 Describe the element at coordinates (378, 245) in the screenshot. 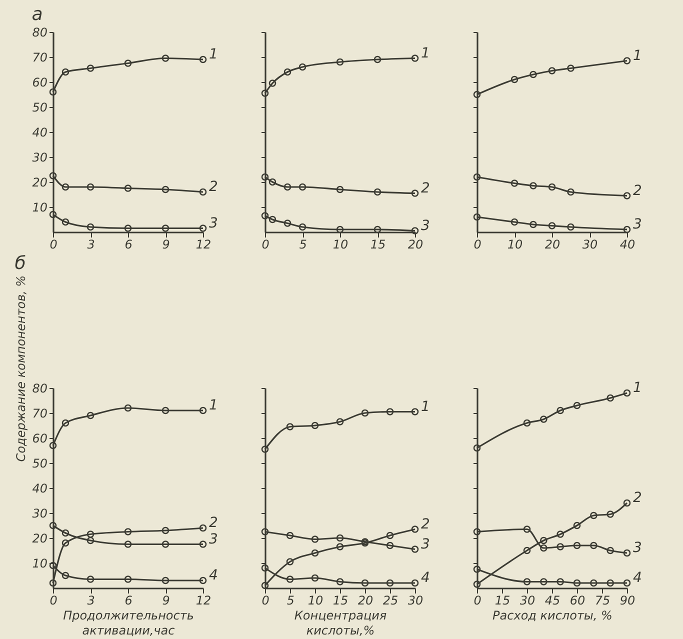

I see `x-tick-label: 15` at that location.